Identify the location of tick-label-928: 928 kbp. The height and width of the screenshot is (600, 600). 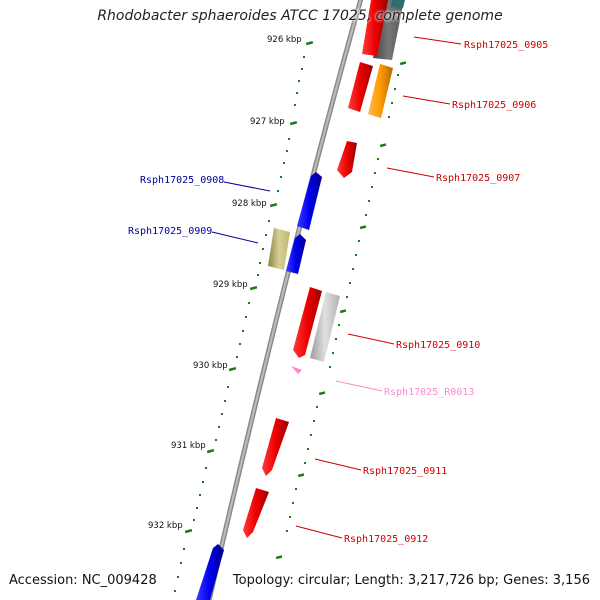
(249, 204).